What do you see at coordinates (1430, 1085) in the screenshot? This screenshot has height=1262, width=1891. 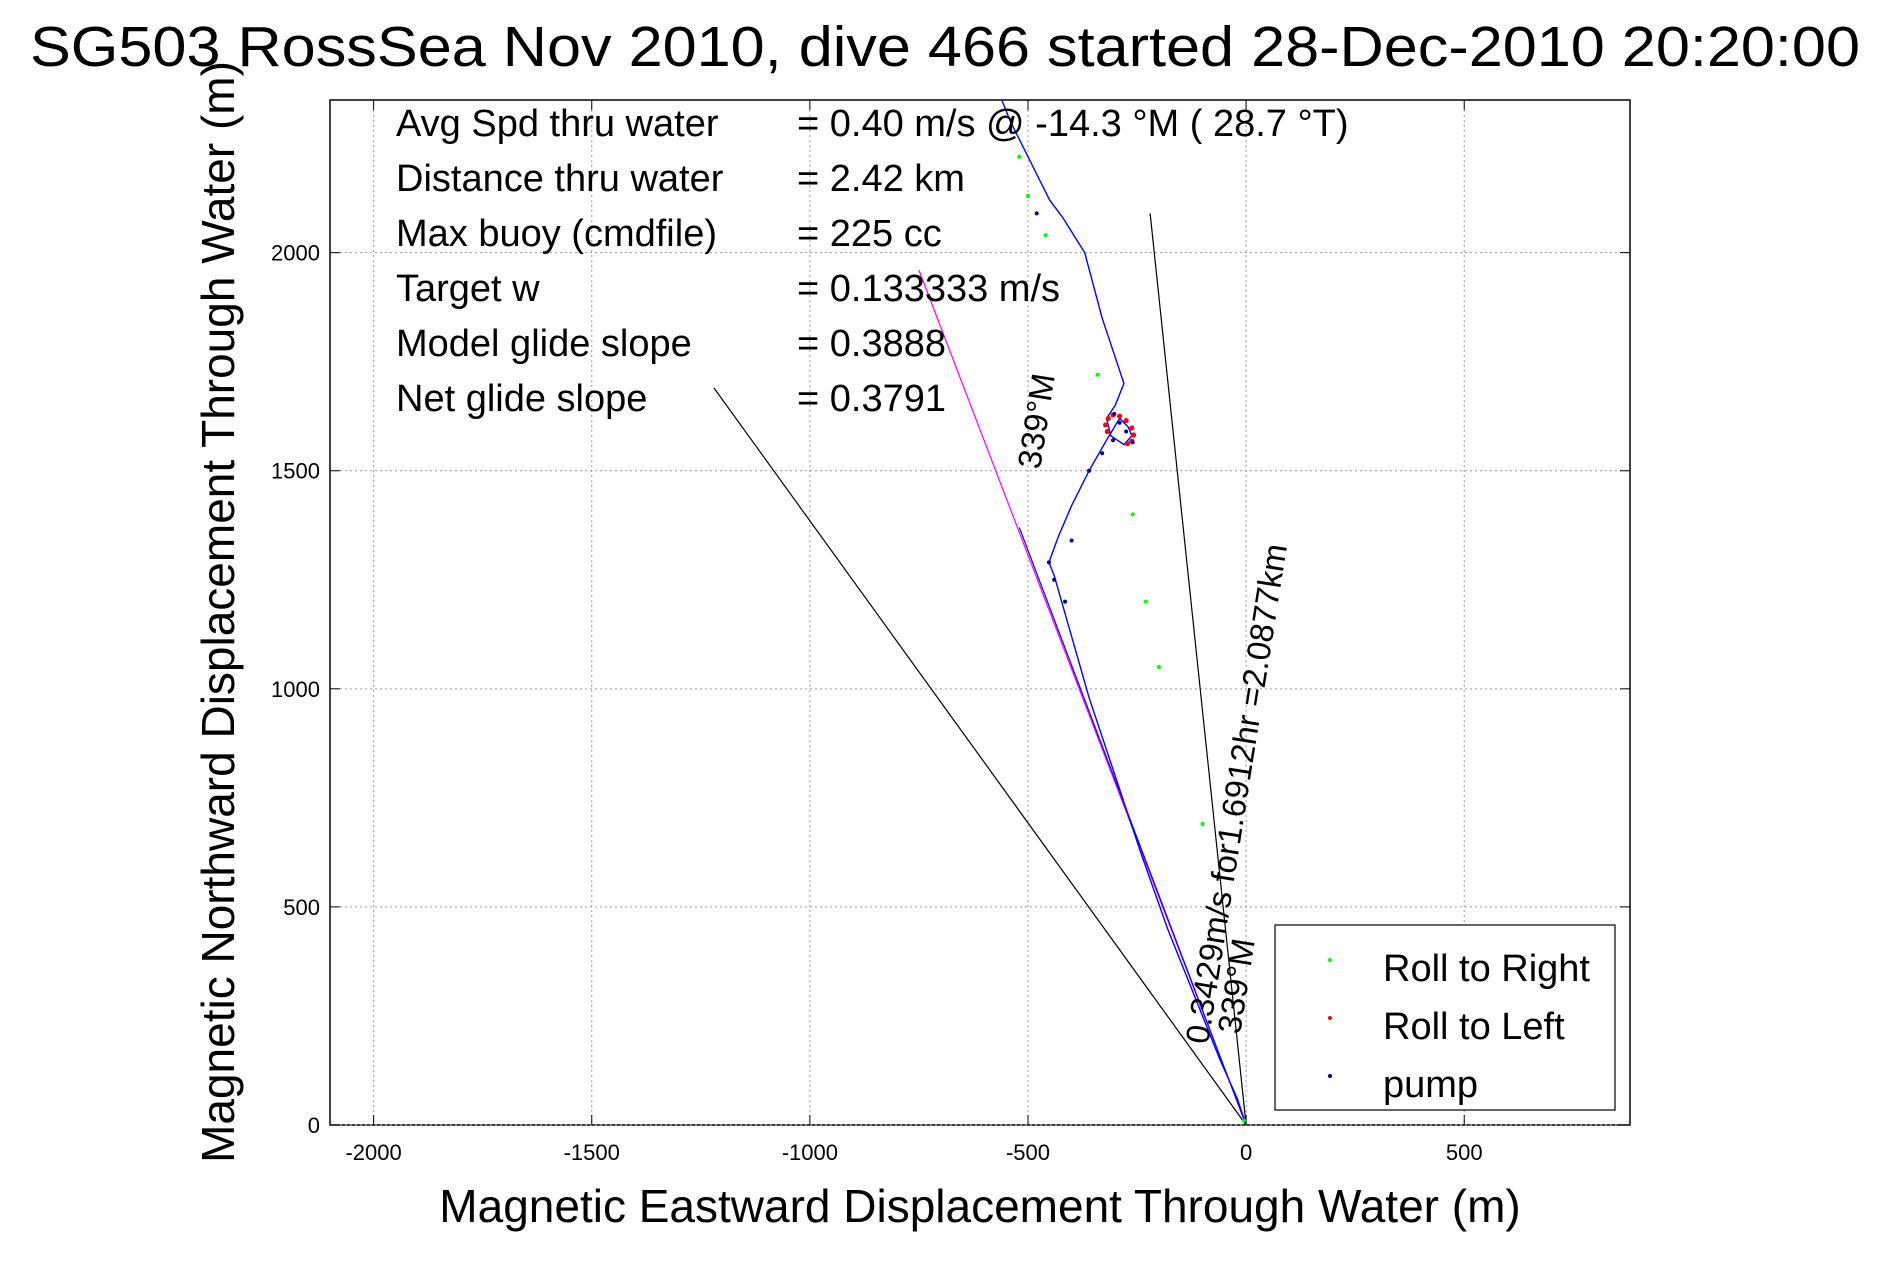 I see `legend-label-pump: pump` at bounding box center [1430, 1085].